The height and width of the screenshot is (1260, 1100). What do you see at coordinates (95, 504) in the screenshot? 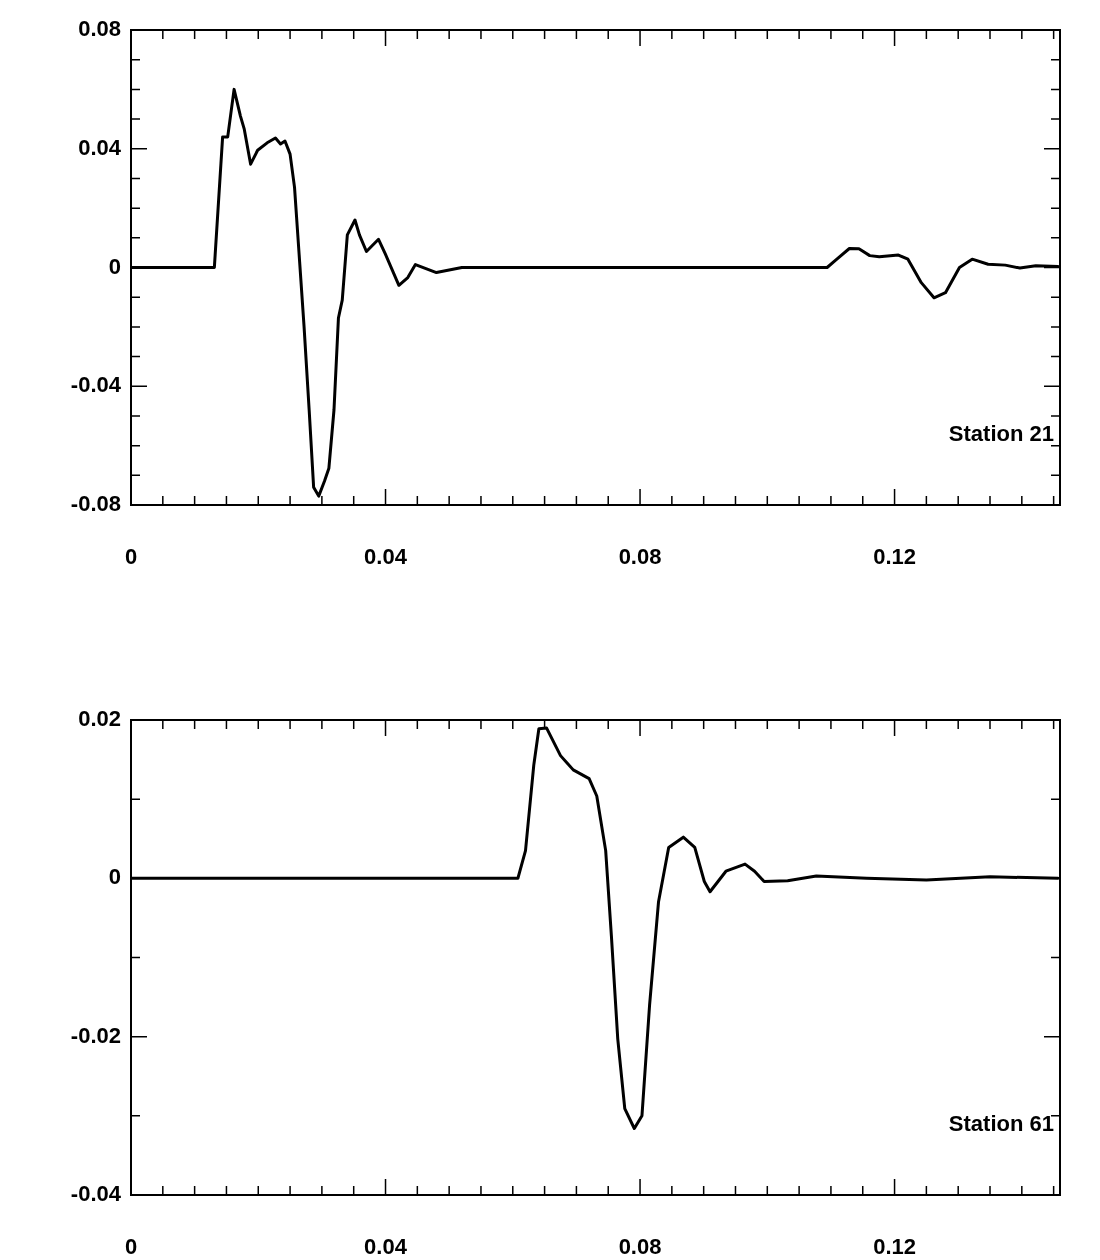
I see `y-tick-label: -0.08` at bounding box center [95, 504].